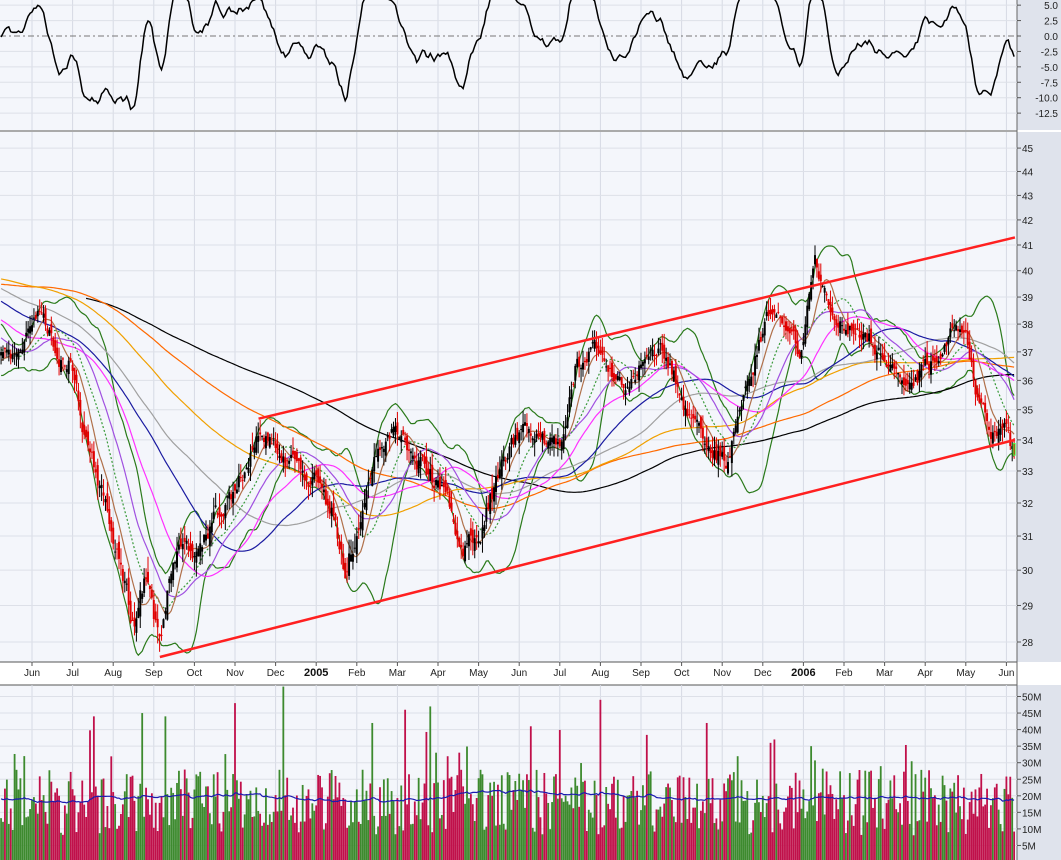 This screenshot has height=860, width=1061. Describe the element at coordinates (316, 673) in the screenshot. I see `x-tick-label: 2005` at that location.